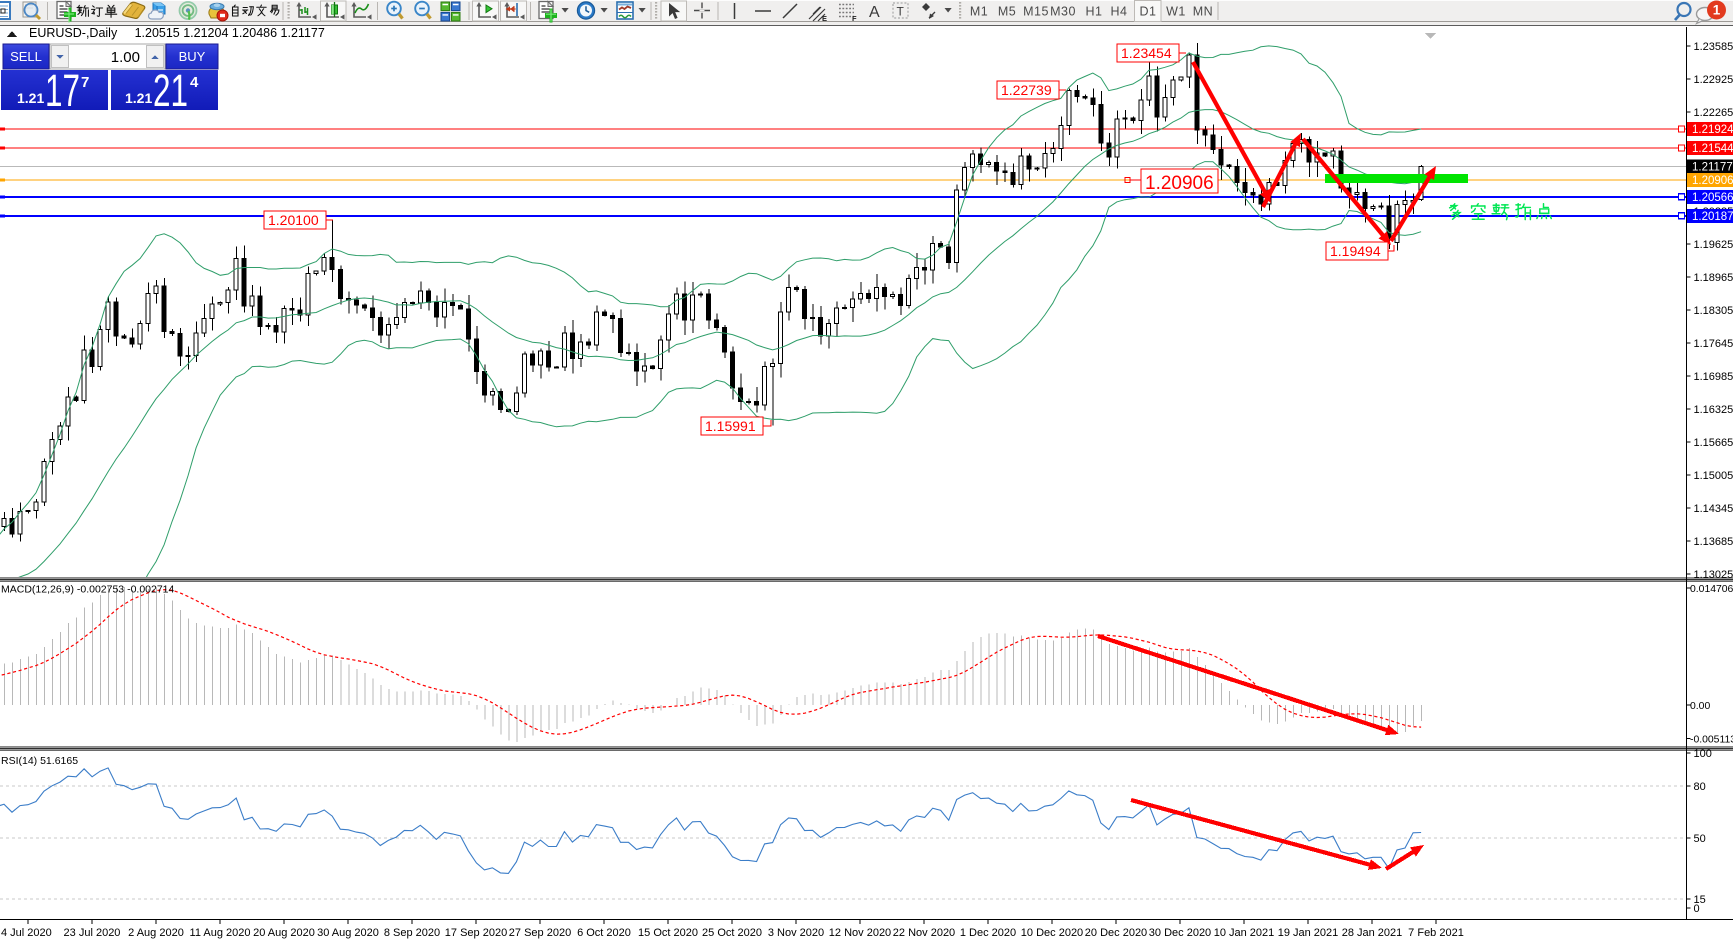  What do you see at coordinates (1717, 10) in the screenshot?
I see `svg-text: 1` at bounding box center [1717, 10].